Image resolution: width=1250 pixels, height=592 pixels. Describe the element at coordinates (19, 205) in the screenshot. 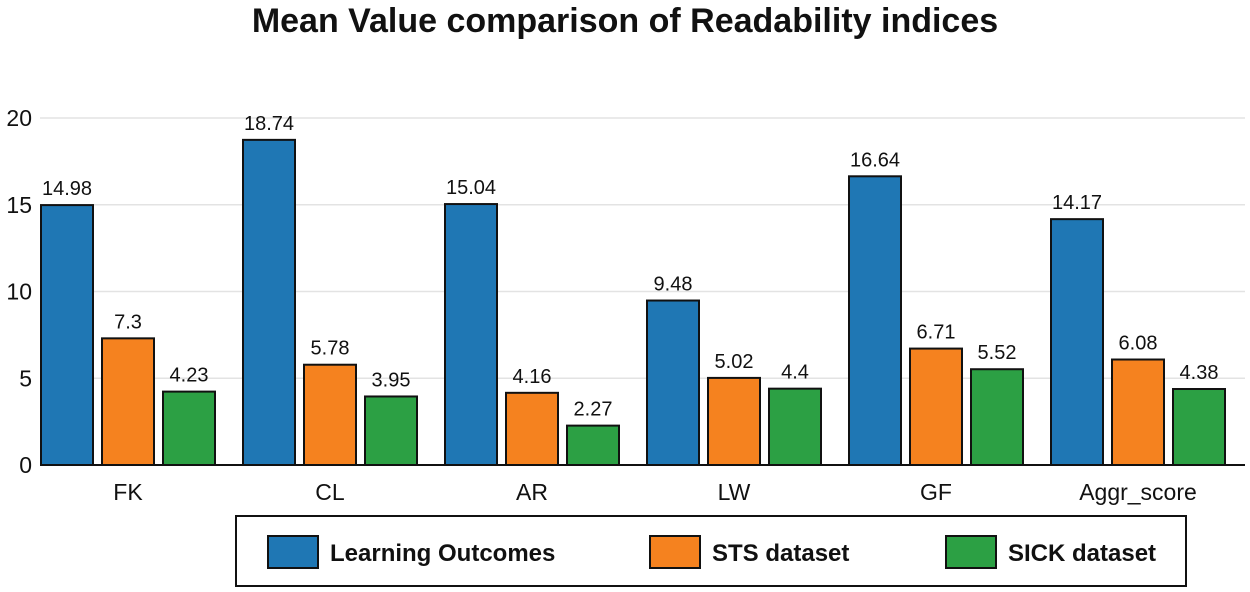

I see `y-tick-label: 15` at that location.